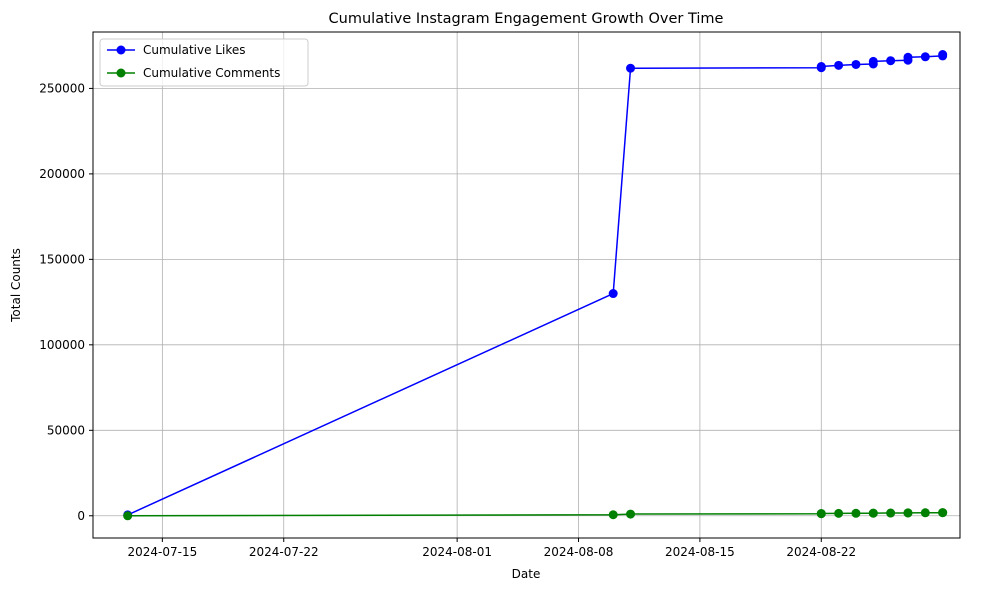 The height and width of the screenshot is (590, 989). I want to click on legend: Cumulative Likes Cumulative Comments, so click(204, 62).